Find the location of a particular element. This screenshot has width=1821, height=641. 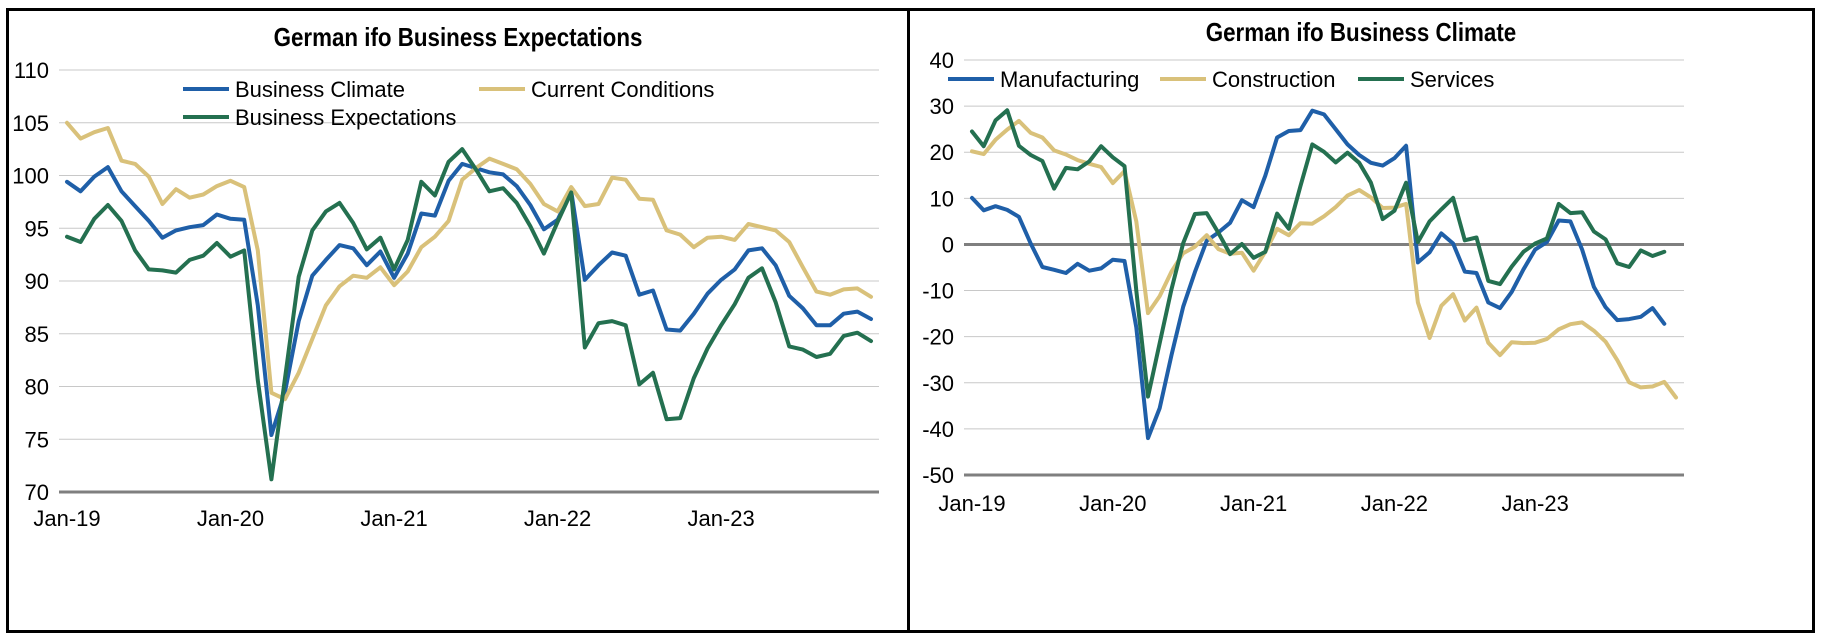

chart-title: German ifo Business Climate is located at coordinates (1361, 32).